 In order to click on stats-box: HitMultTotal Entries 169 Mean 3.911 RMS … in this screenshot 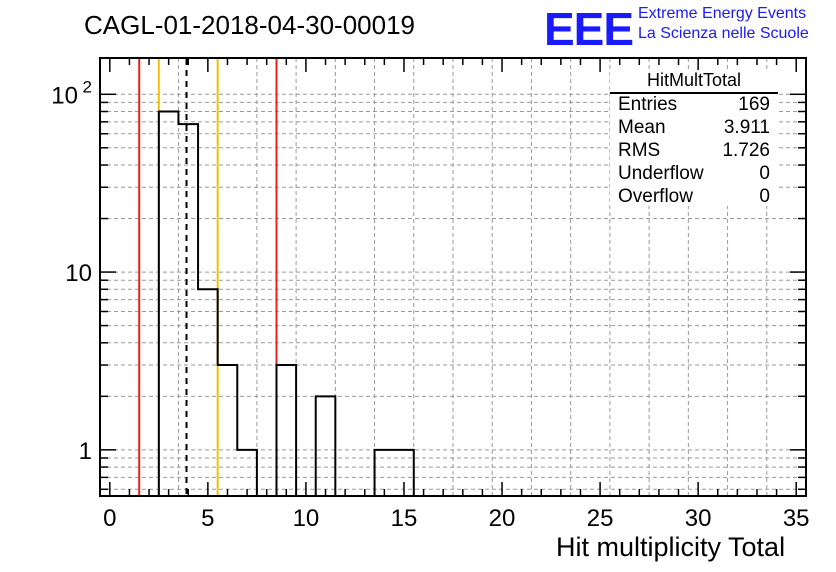, I will do `click(694, 139)`.